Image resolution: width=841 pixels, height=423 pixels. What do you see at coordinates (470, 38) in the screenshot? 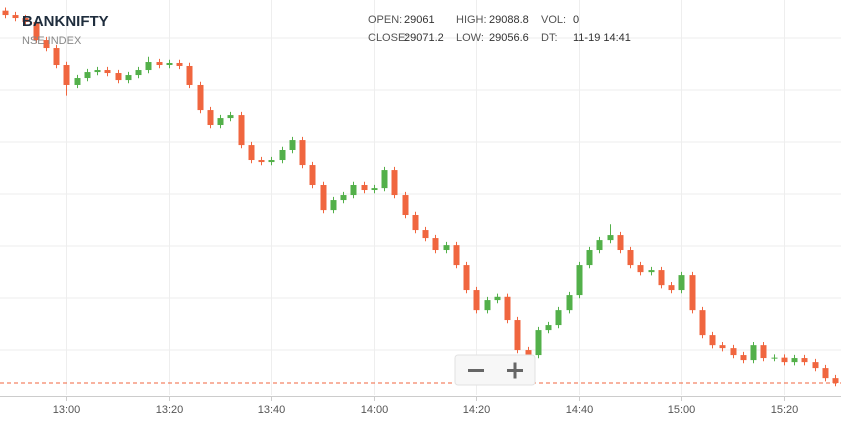
I see `info-label: LOW:` at bounding box center [470, 38].